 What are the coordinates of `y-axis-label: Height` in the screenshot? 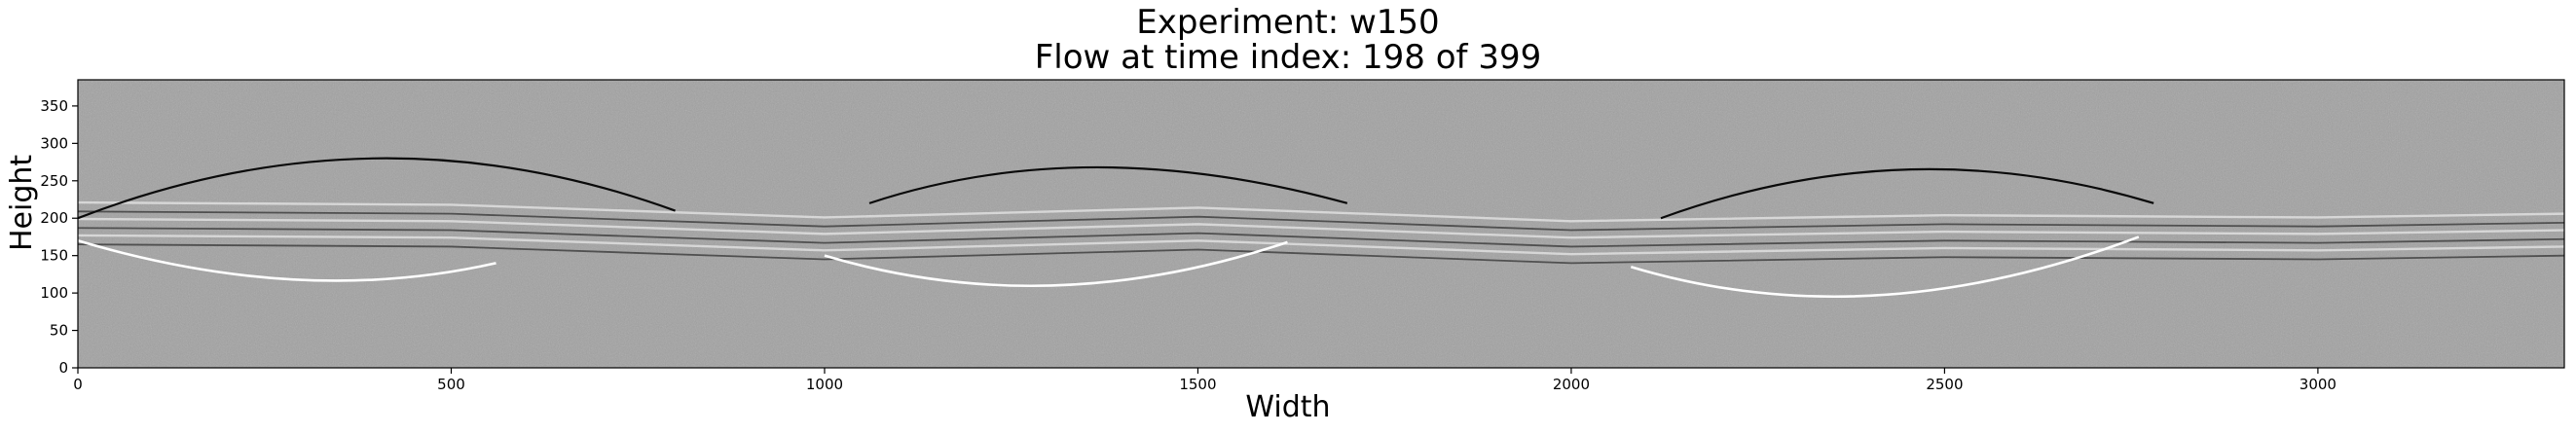 It's located at (22, 203).